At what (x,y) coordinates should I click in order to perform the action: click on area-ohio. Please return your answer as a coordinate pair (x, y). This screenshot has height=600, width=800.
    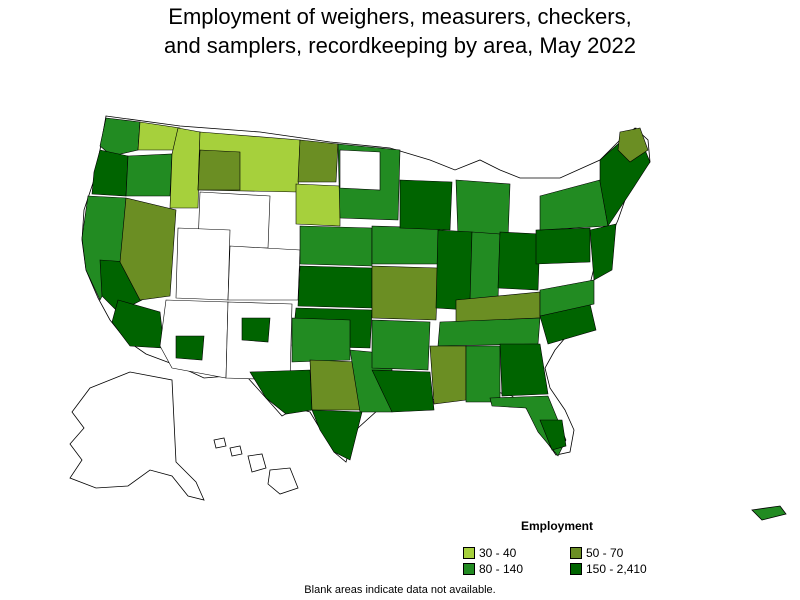
    Looking at the image, I should click on (519, 261).